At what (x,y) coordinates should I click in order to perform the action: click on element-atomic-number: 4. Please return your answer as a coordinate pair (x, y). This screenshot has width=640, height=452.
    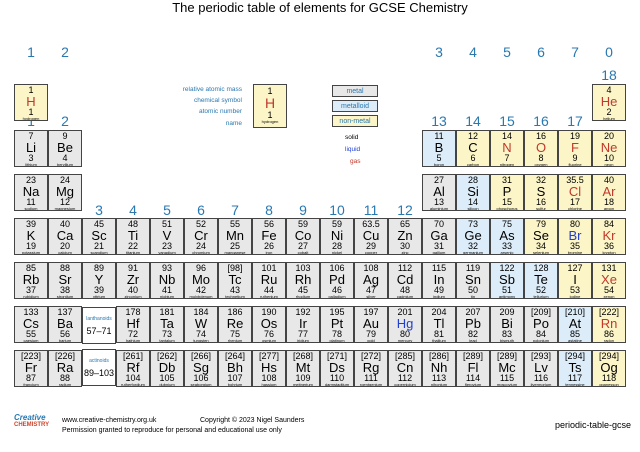
    Looking at the image, I should click on (65, 158).